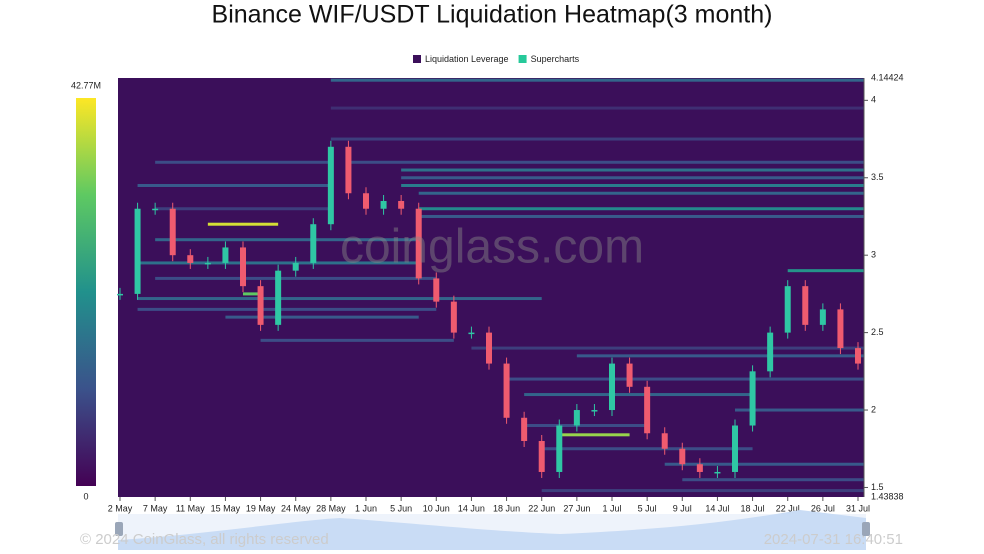 This screenshot has width=984, height=554. What do you see at coordinates (887, 496) in the screenshot?
I see `y-limit-label: 1.43838` at bounding box center [887, 496].